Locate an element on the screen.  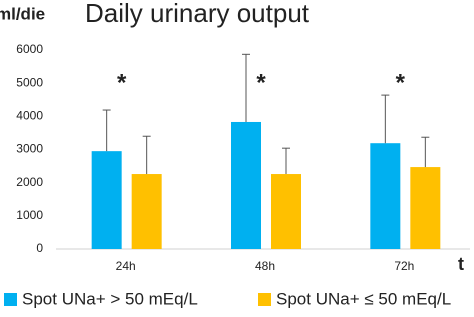
x-tick-label: 72h is located at coordinates (404, 266).